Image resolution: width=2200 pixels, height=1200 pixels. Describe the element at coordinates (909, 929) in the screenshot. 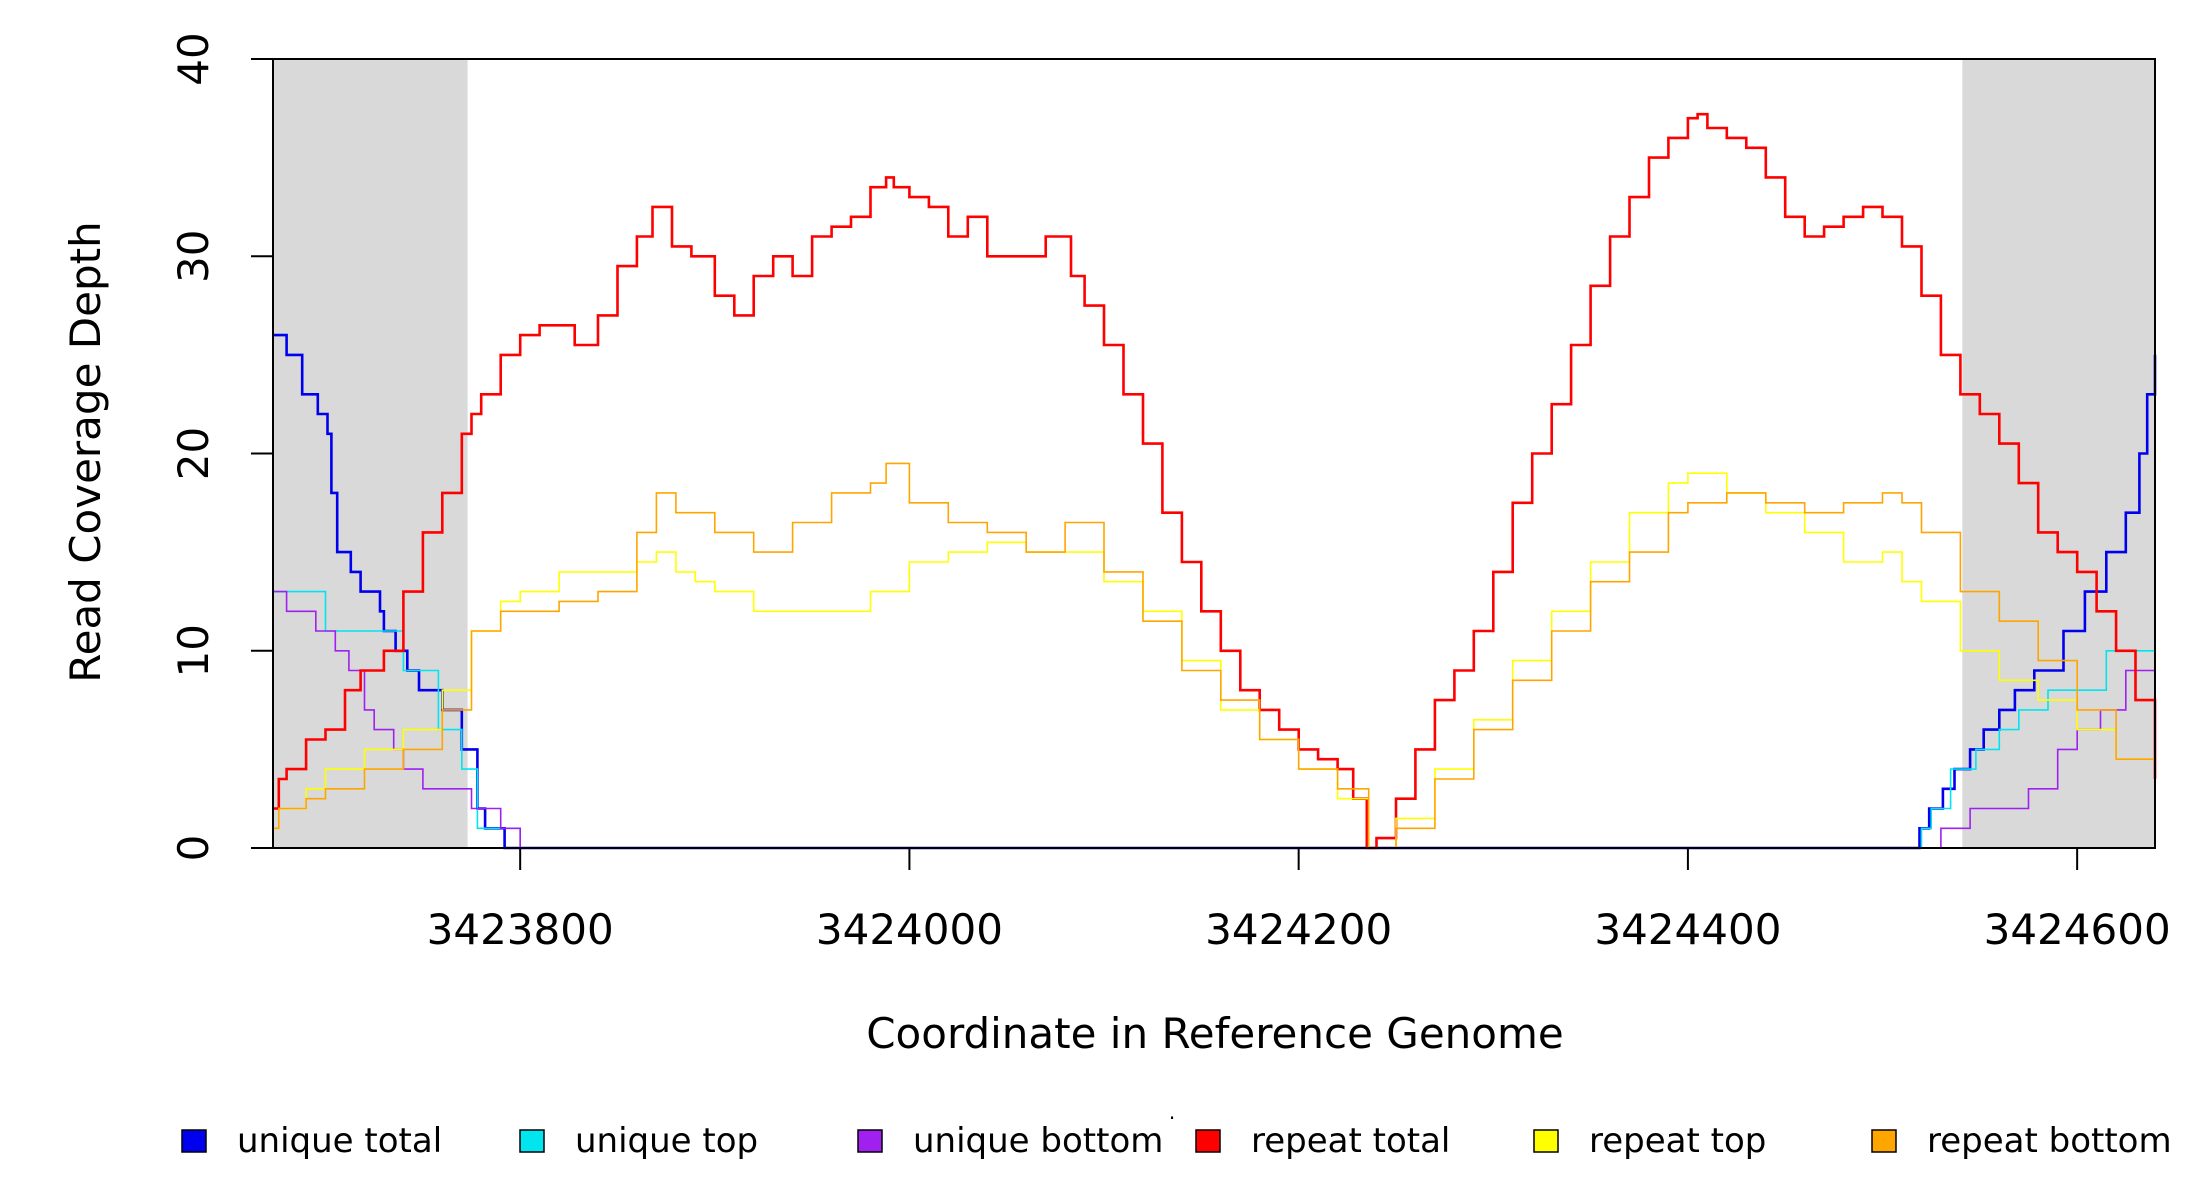

I see `x-tick-label-3424000: 3424000` at that location.